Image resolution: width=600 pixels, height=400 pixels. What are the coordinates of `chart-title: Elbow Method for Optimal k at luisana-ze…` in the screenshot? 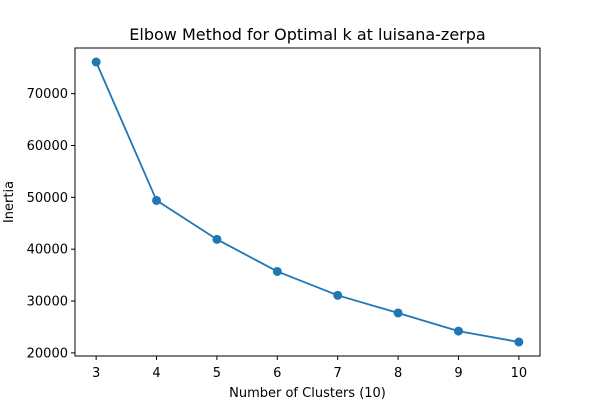 It's located at (307, 34).